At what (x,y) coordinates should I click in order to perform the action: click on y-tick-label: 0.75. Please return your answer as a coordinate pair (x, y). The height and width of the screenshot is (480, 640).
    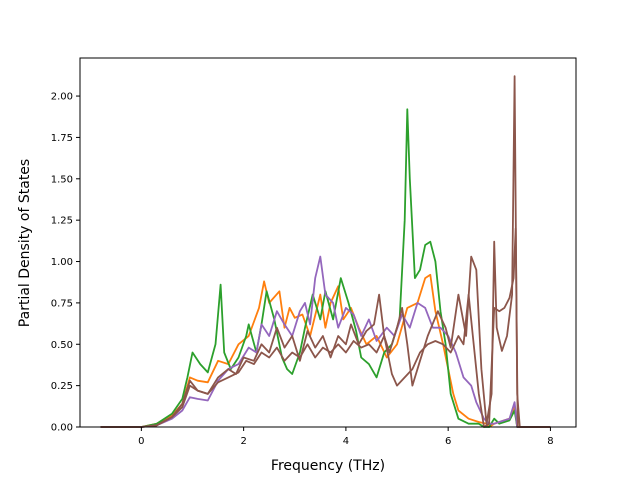
    Looking at the image, I should click on (62, 303).